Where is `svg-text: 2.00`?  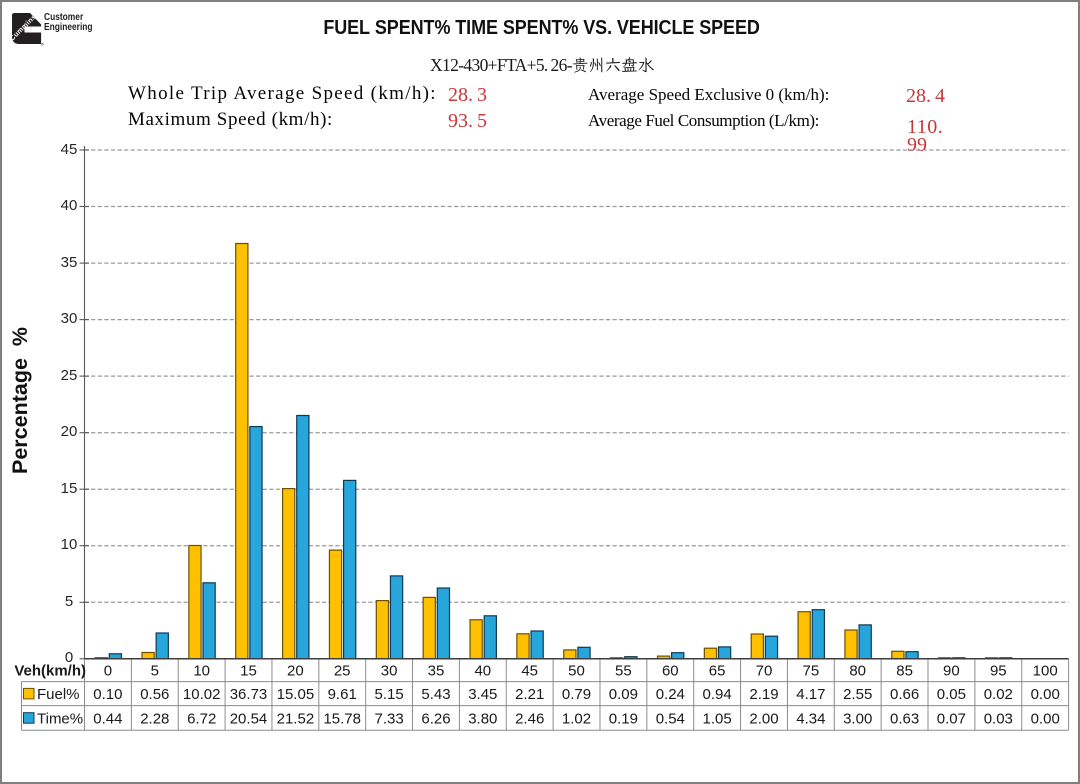 svg-text: 2.00 is located at coordinates (763, 718).